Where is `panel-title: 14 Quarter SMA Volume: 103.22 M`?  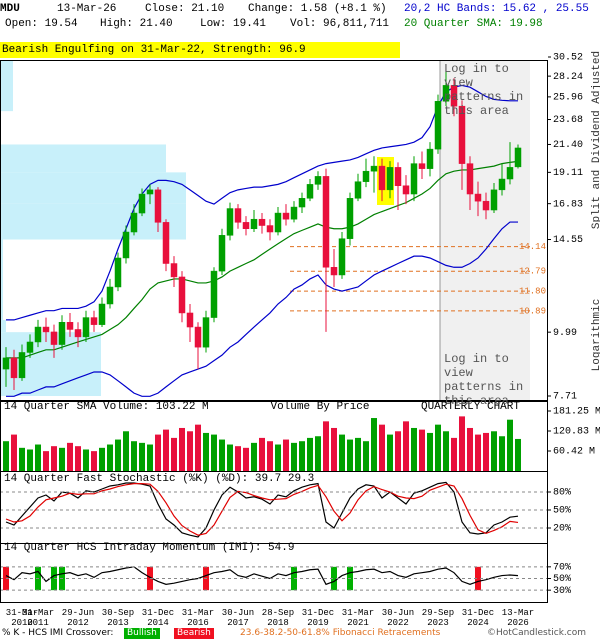 panel-title: 14 Quarter SMA Volume: 103.22 M is located at coordinates (106, 407).